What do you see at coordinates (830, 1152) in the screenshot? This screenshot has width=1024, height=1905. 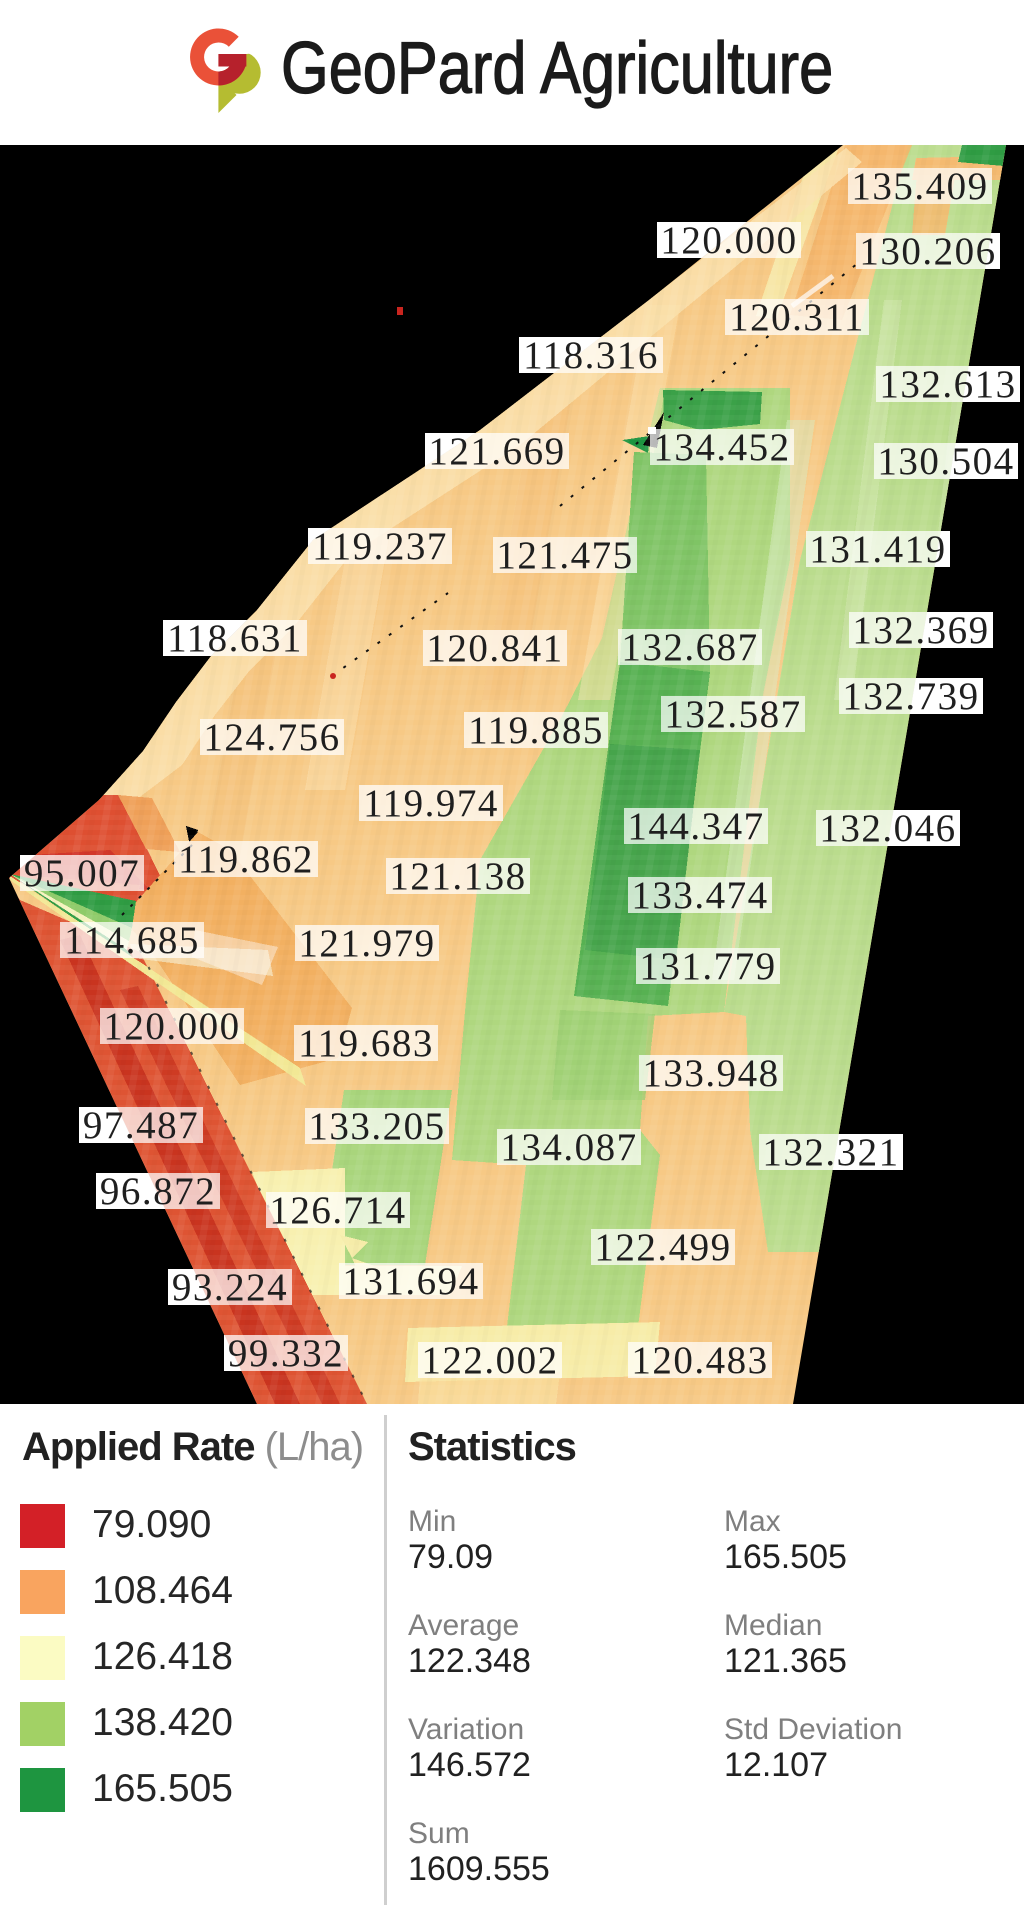 I see `svg-text: 132.321` at bounding box center [830, 1152].